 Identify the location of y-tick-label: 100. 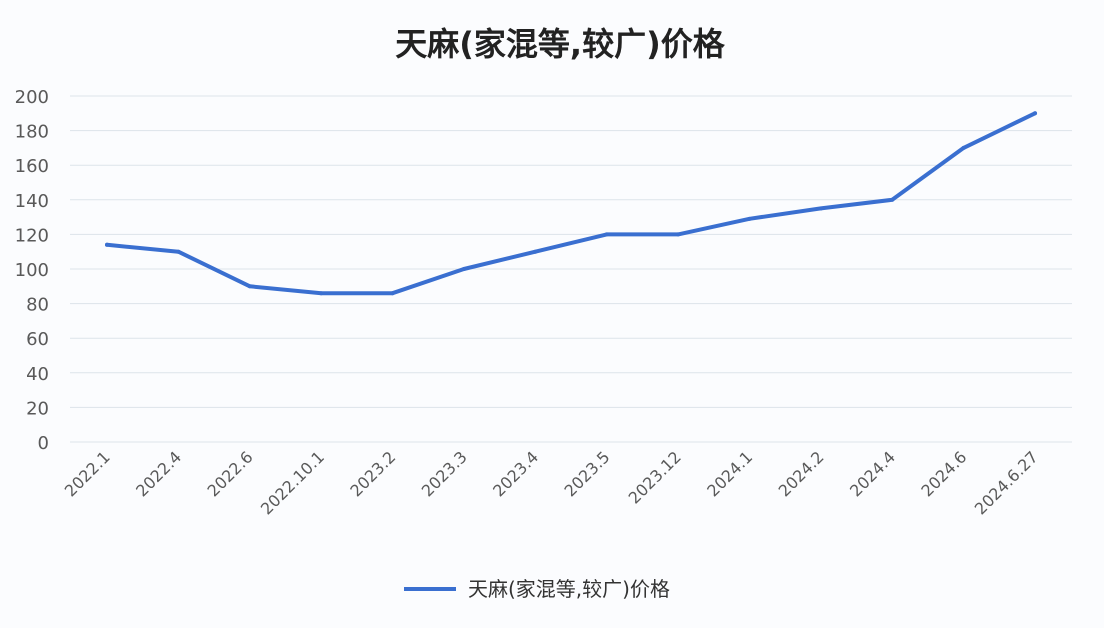
(32, 270).